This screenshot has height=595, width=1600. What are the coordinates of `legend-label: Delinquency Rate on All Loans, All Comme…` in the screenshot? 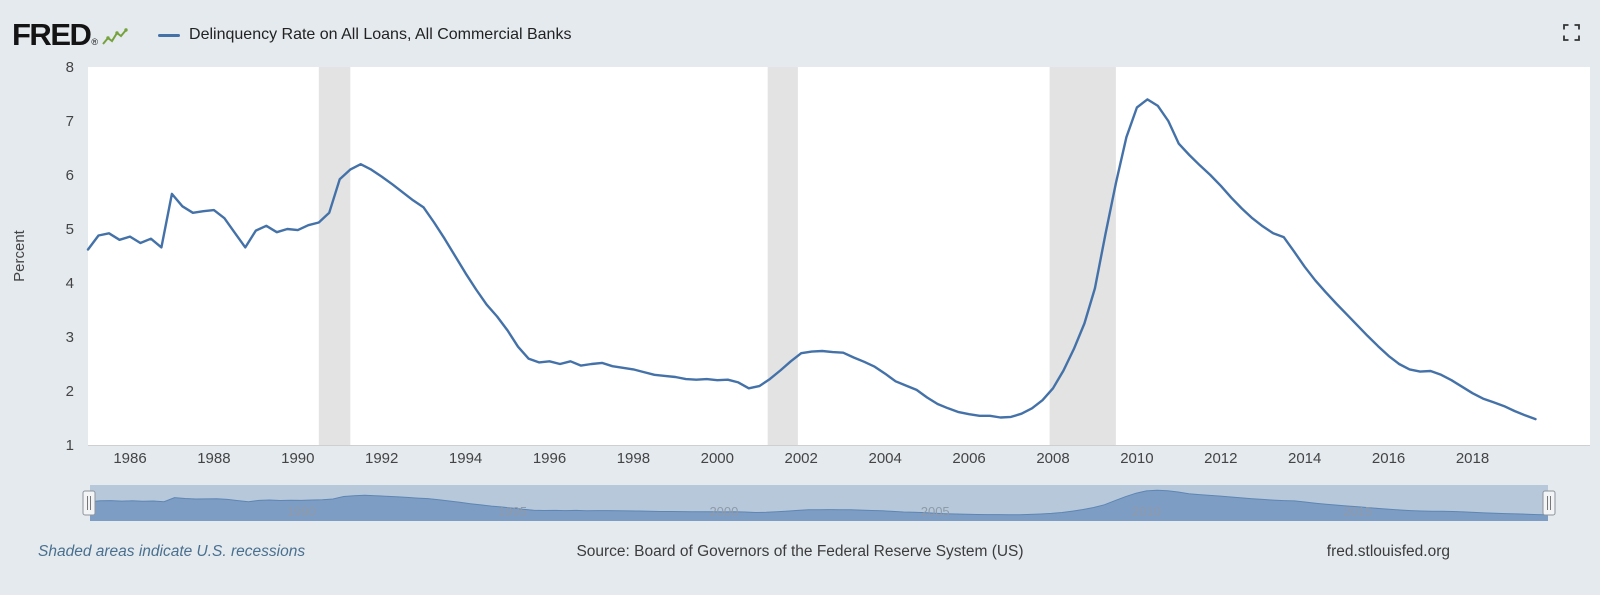 It's located at (380, 34).